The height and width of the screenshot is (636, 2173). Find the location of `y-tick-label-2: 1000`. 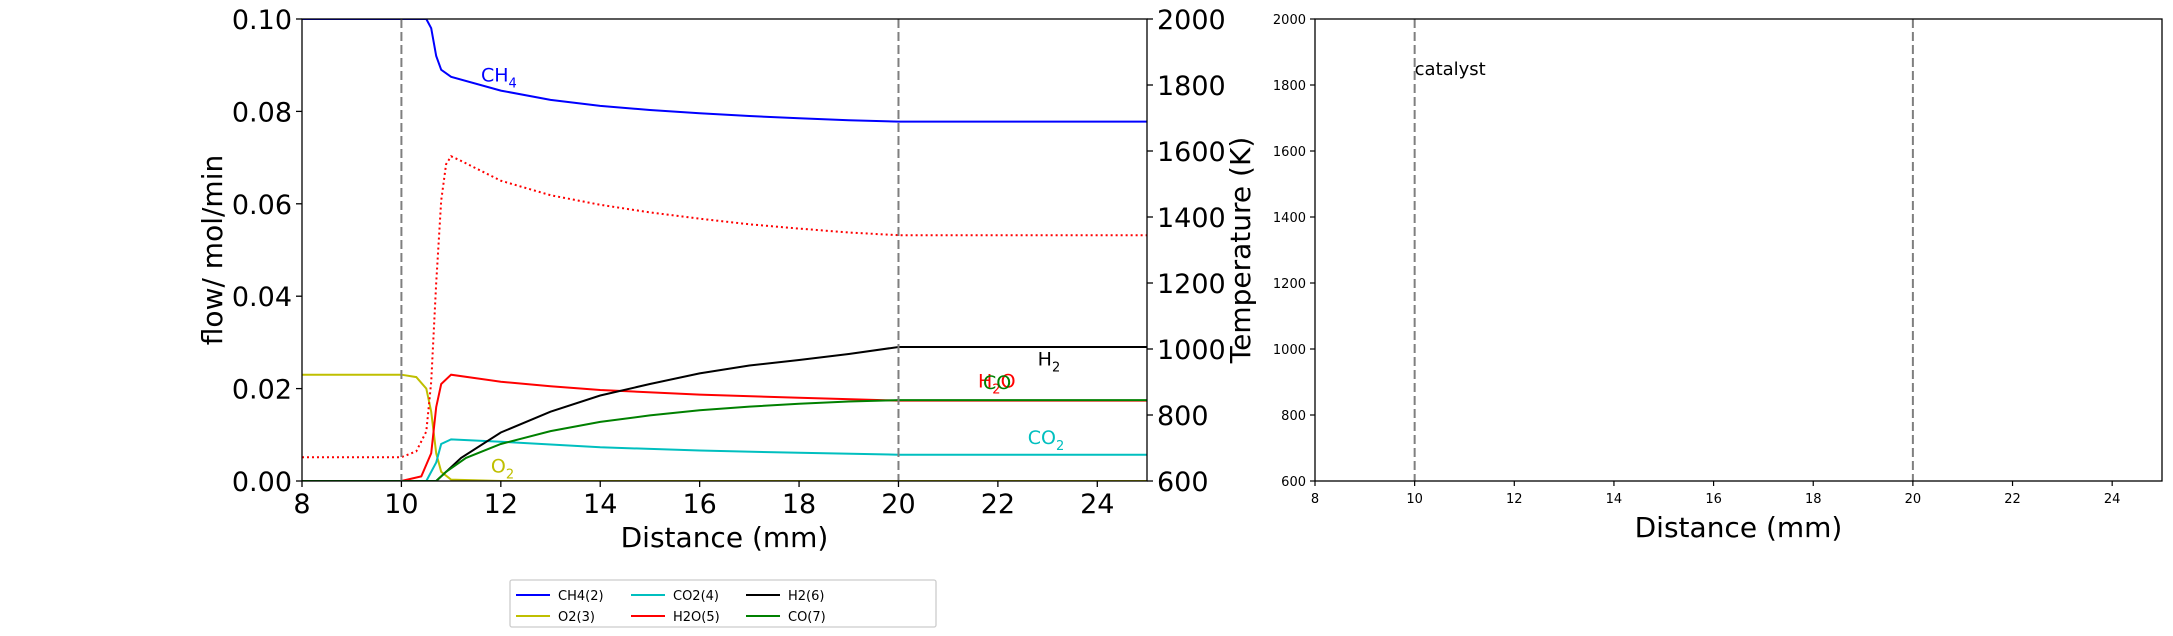

y-tick-label-2: 1000 is located at coordinates (1289, 350).